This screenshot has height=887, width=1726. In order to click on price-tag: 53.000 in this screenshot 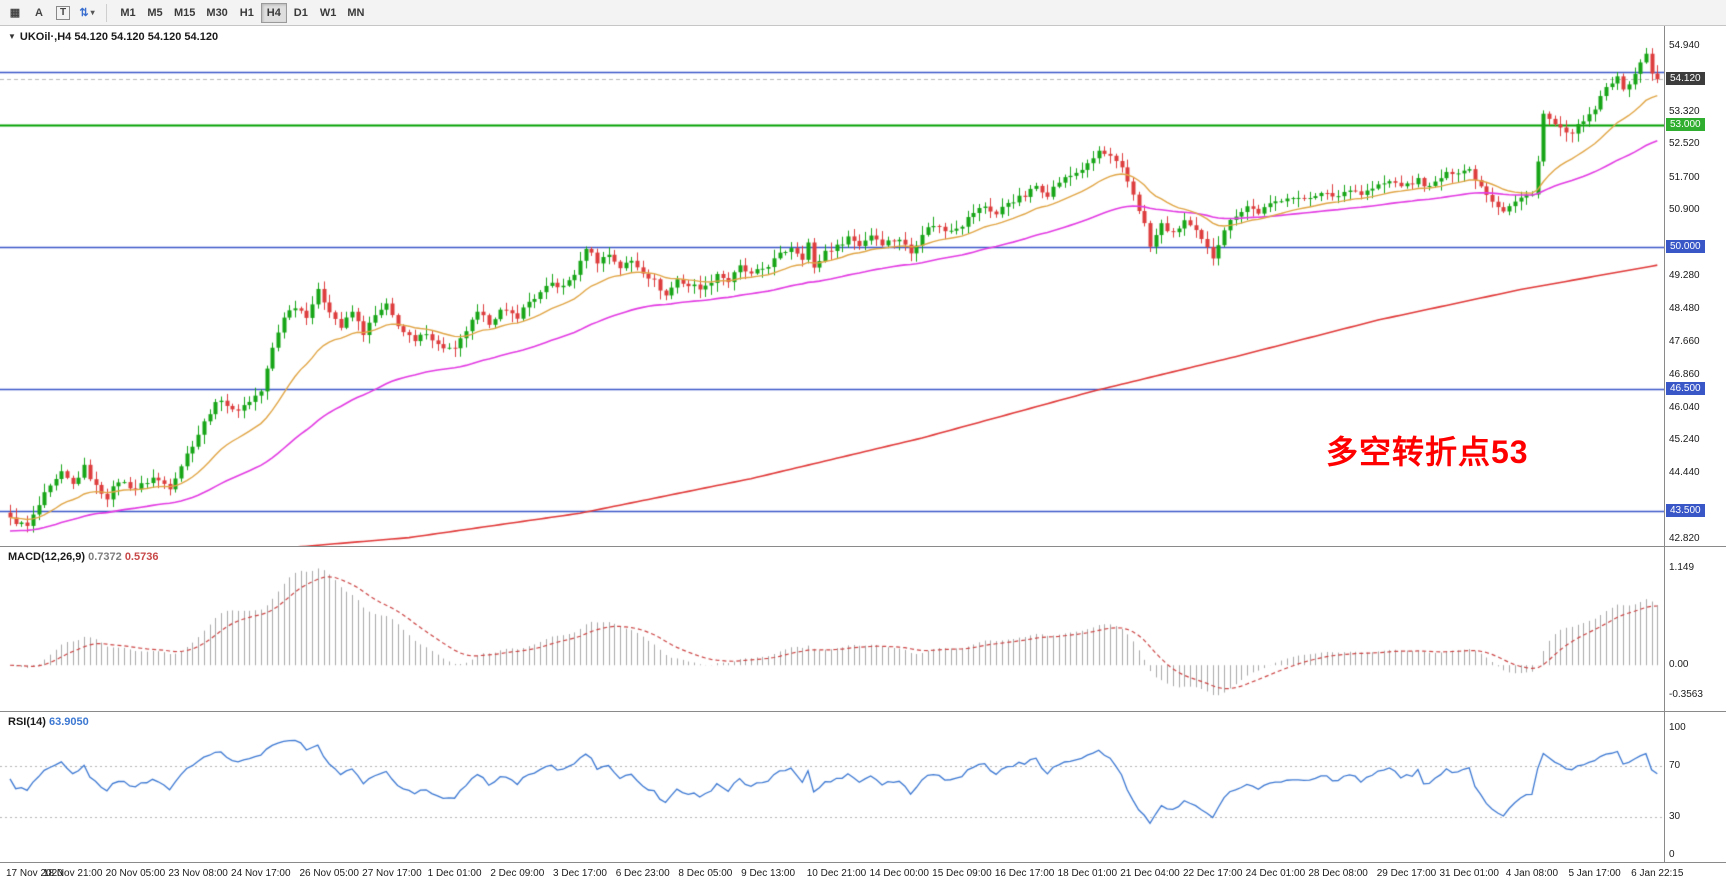, I will do `click(1685, 124)`.